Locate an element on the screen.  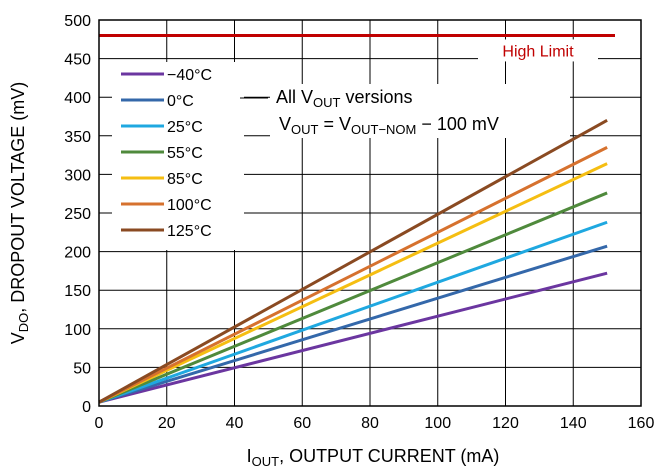
x-tick-label: 0 is located at coordinates (99, 423).